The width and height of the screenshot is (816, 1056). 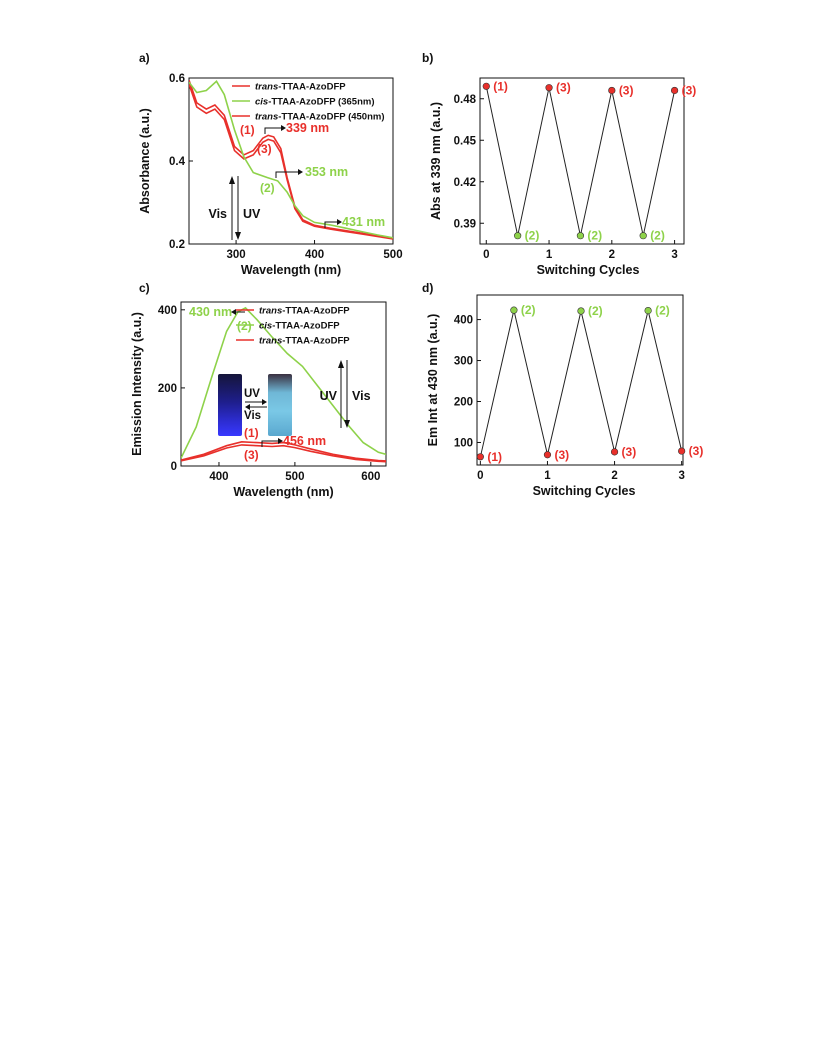 I want to click on panel-label: c), so click(x=144, y=288).